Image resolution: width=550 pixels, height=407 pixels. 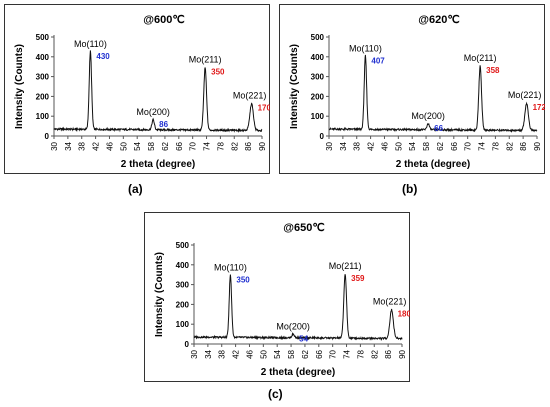 What do you see at coordinates (264, 107) in the screenshot?
I see `peak-value-label: 170` at bounding box center [264, 107].